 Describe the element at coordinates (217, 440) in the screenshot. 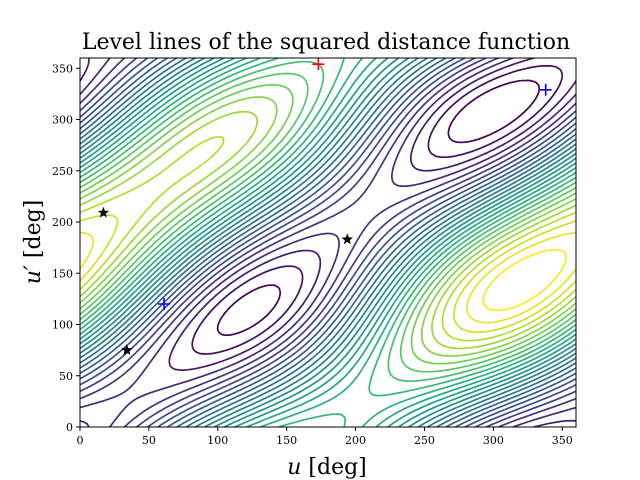

I see `x-tick-label: 100` at that location.